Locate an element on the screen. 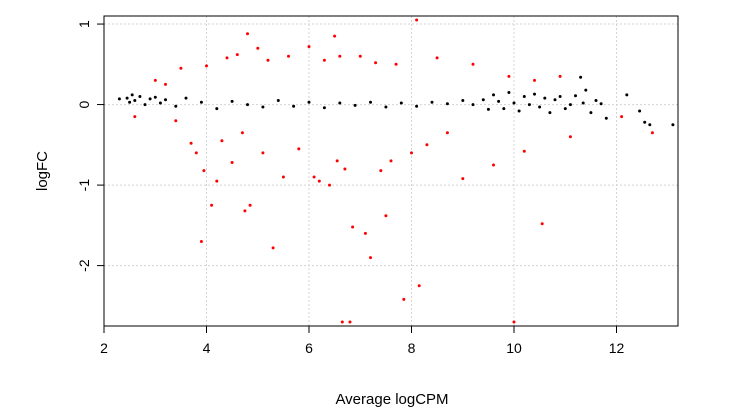  x-tick-label: 12 is located at coordinates (617, 348).